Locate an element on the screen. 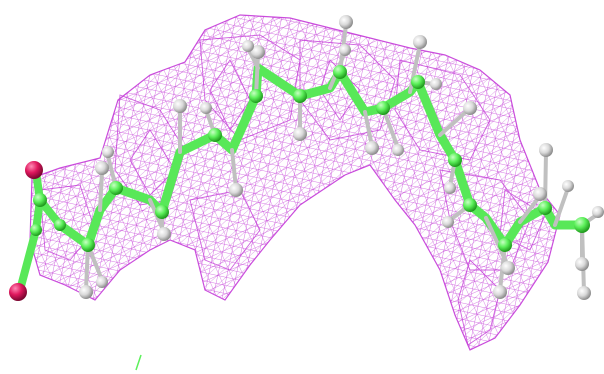 The image size is (604, 374). stray-mark is located at coordinates (138, 362).